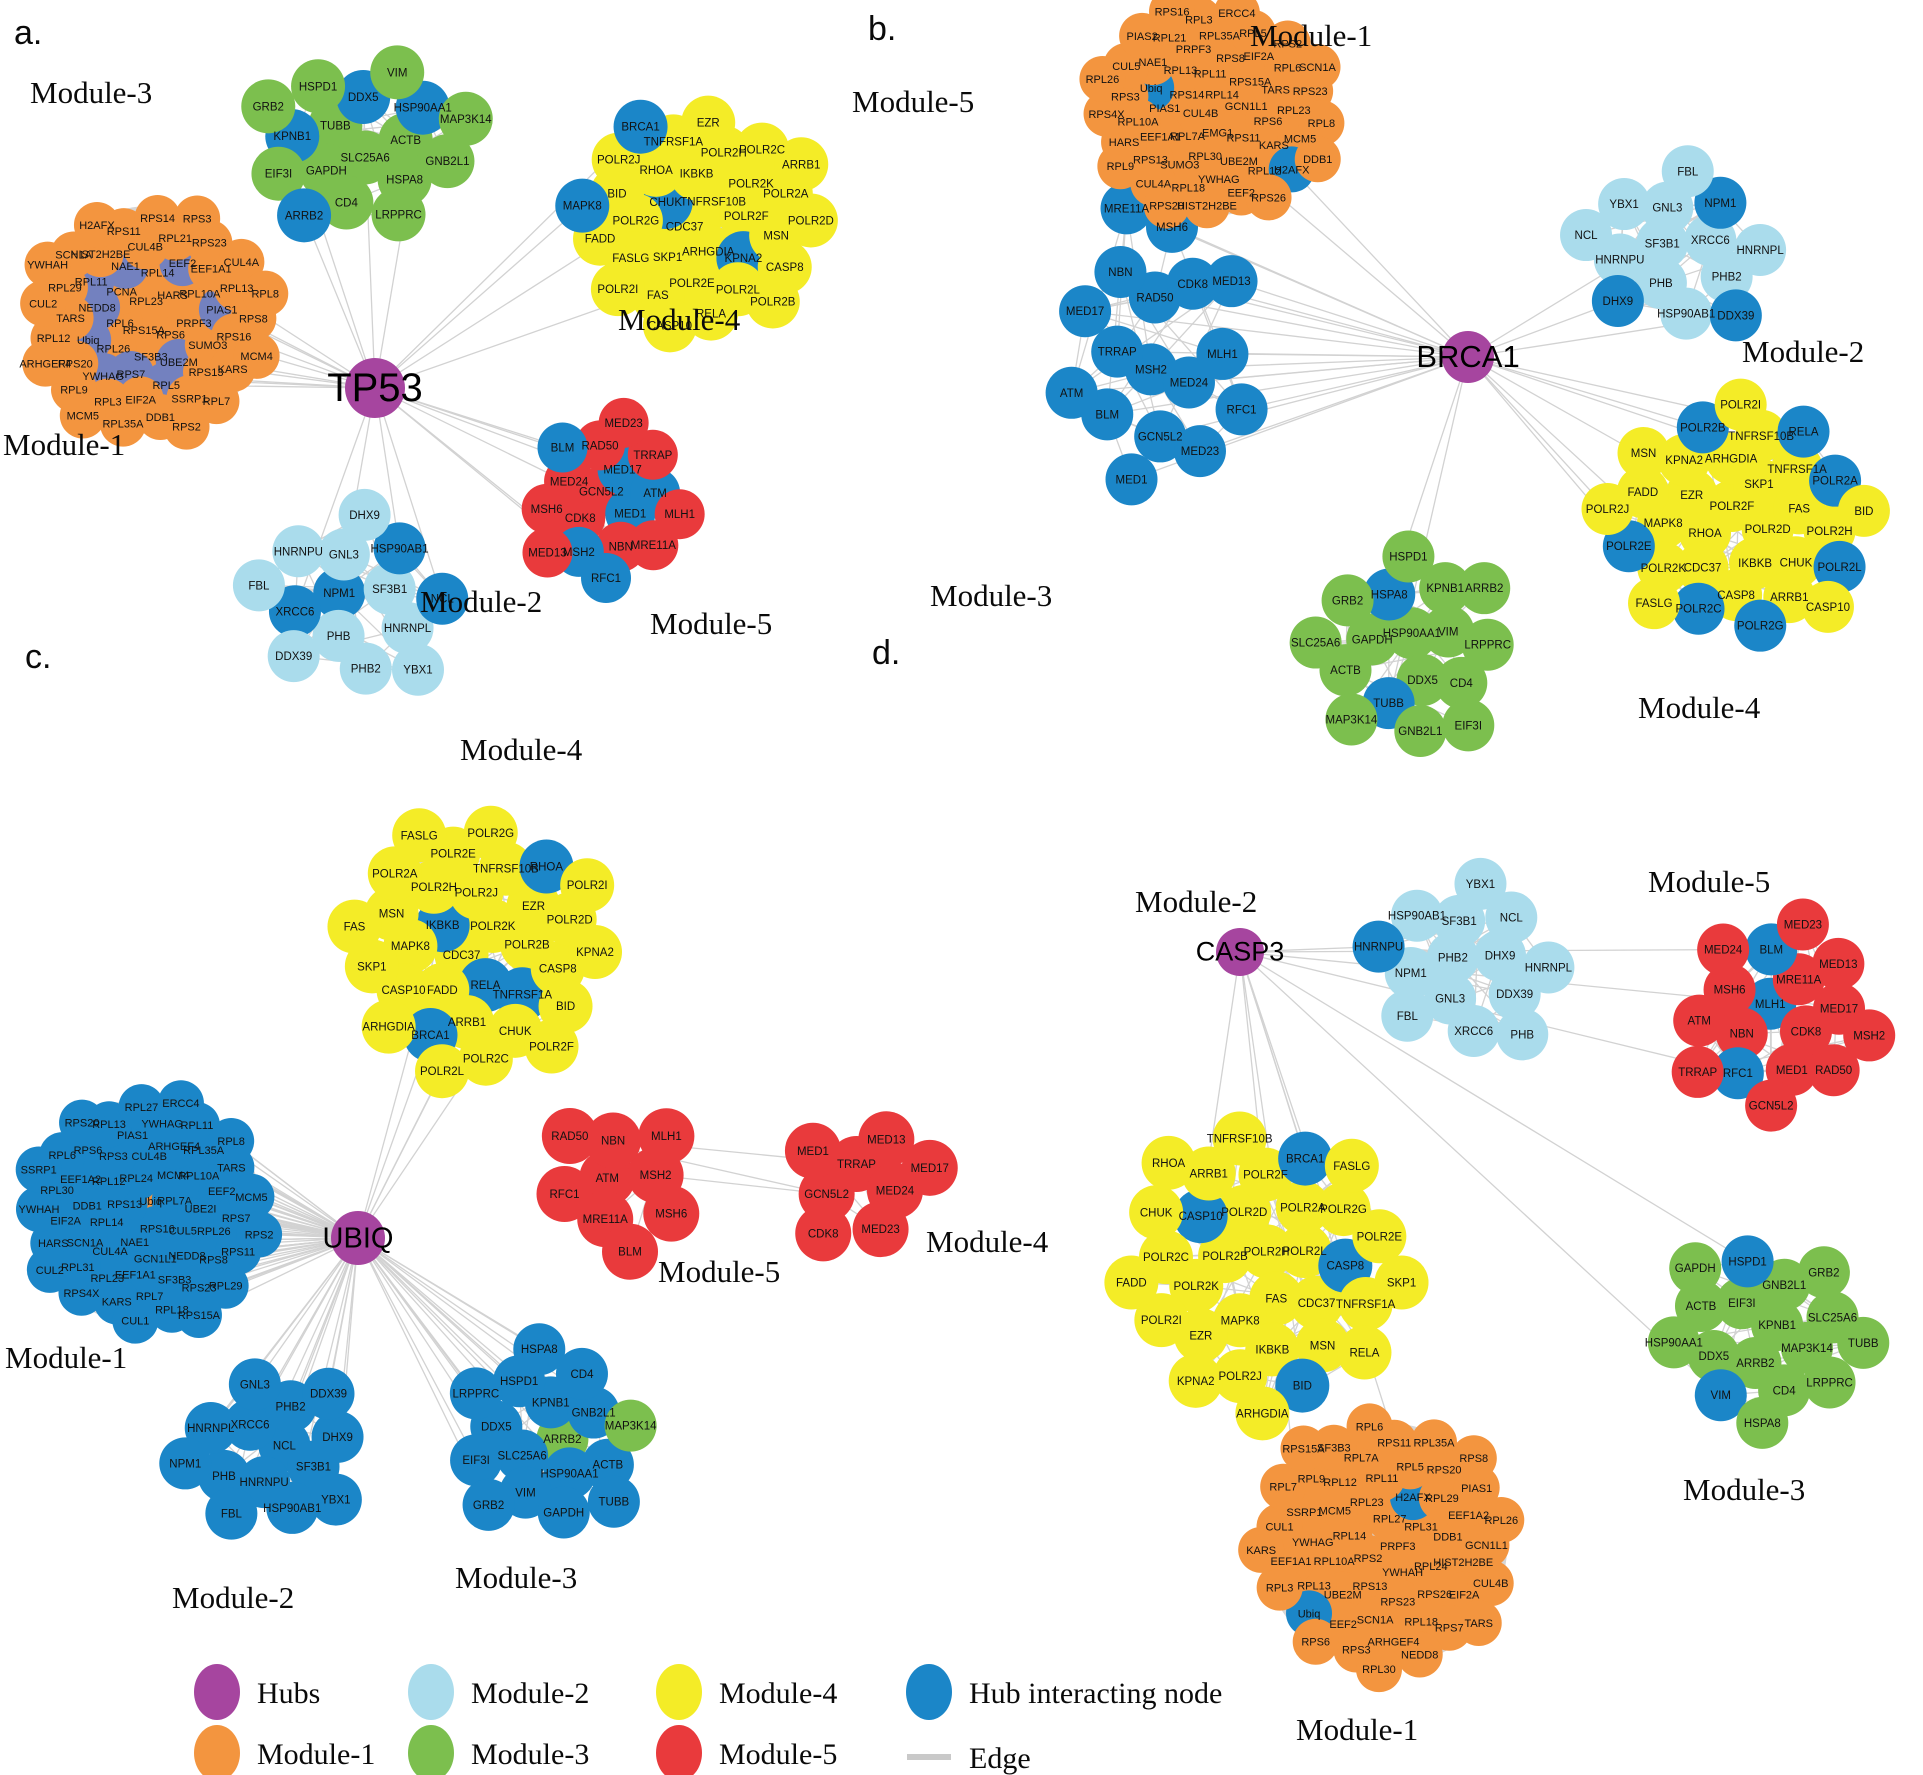 Image resolution: width=1923 pixels, height=1775 pixels. What do you see at coordinates (447, 161) in the screenshot?
I see `node-GNB2L1` at bounding box center [447, 161].